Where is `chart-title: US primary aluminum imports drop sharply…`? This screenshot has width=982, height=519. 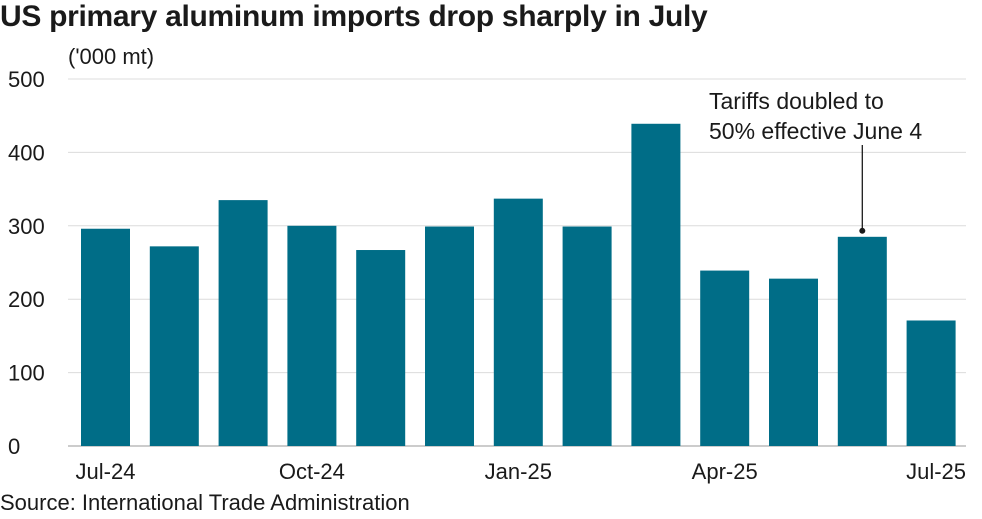
chart-title: US primary aluminum imports drop sharply… is located at coordinates (354, 16).